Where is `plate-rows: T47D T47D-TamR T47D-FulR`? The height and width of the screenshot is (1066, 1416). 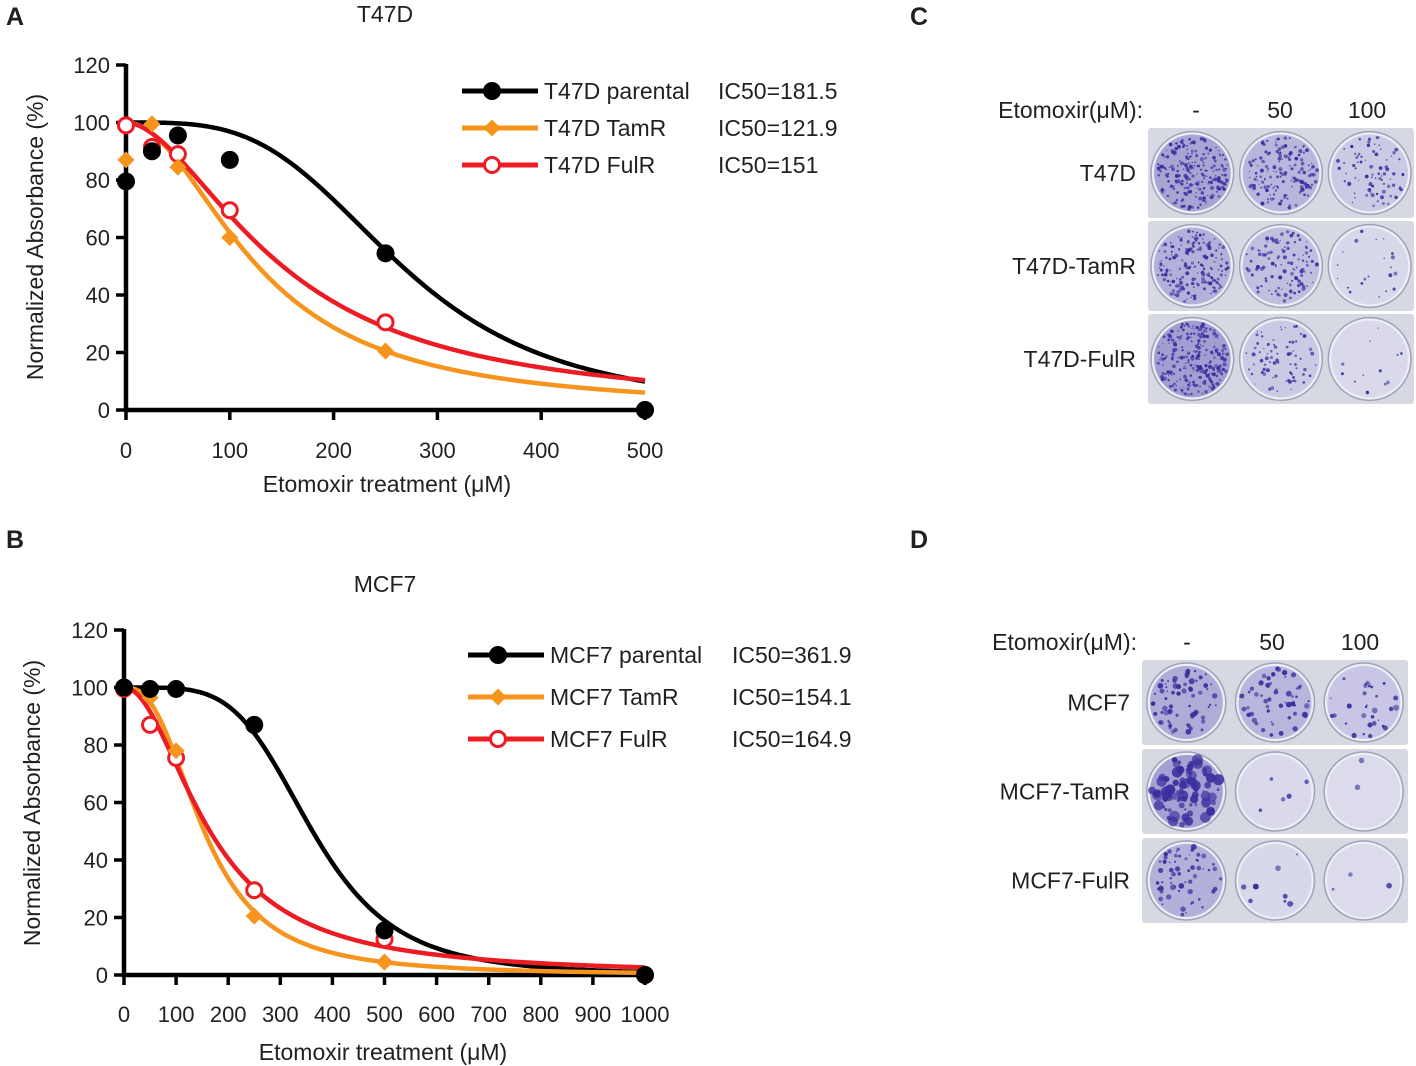 plate-rows: T47D T47D-TamR T47D-FulR is located at coordinates (1213, 266).